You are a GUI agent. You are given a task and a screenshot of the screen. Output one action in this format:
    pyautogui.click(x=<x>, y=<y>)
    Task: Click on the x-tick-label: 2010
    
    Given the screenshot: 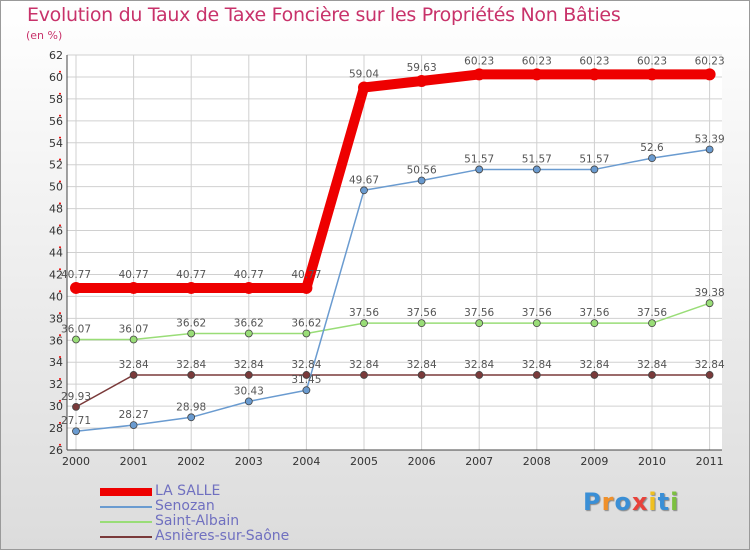 What is the action you would take?
    pyautogui.click(x=652, y=461)
    